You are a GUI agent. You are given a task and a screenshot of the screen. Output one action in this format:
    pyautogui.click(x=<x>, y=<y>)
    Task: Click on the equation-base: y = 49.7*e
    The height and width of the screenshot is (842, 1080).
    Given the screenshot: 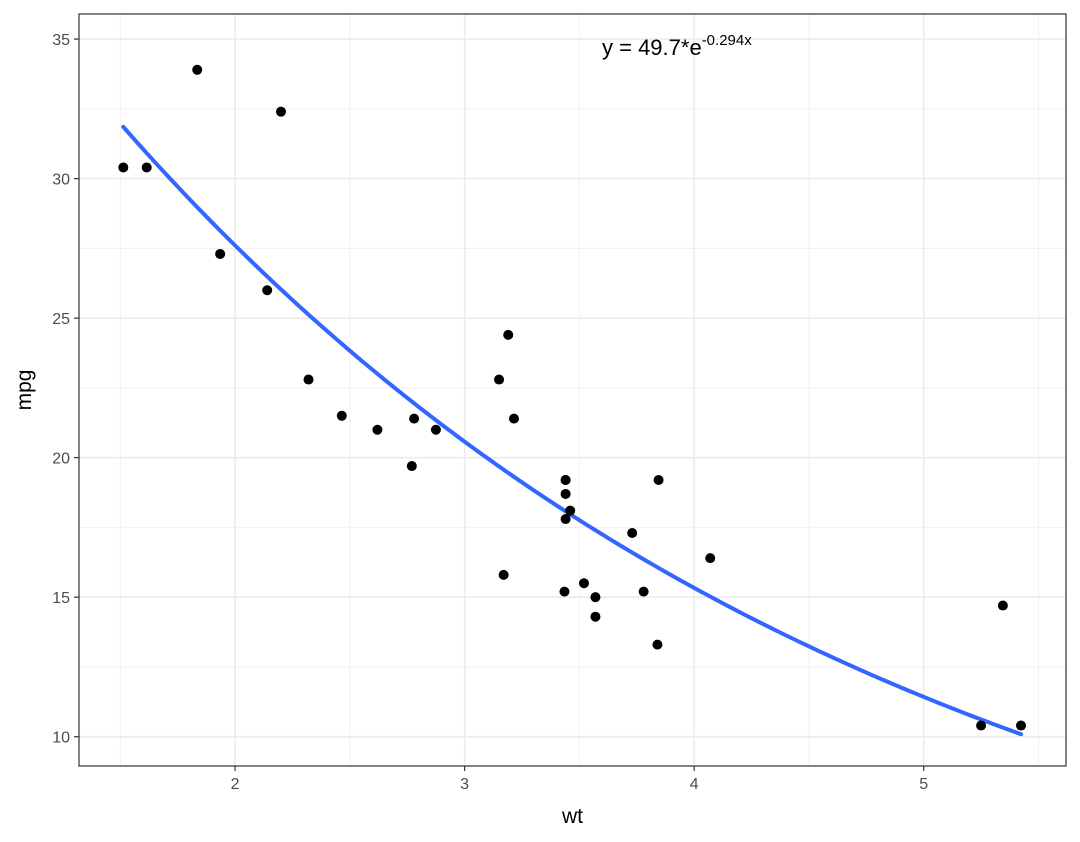 What is the action you would take?
    pyautogui.click(x=652, y=47)
    